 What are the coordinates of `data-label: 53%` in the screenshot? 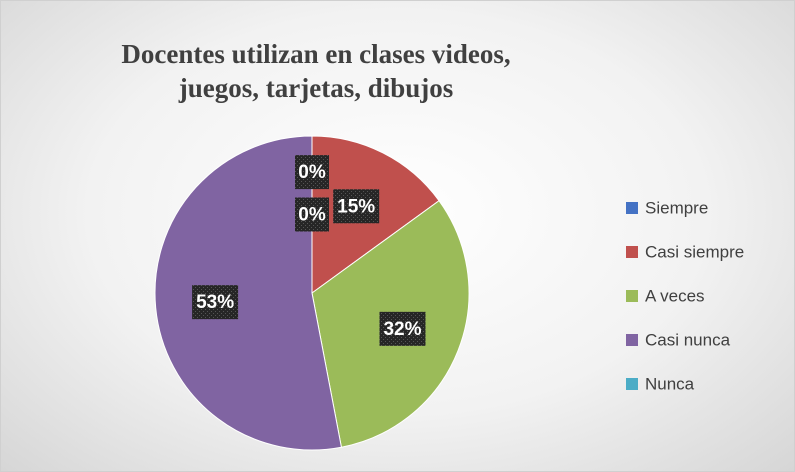 It's located at (215, 302).